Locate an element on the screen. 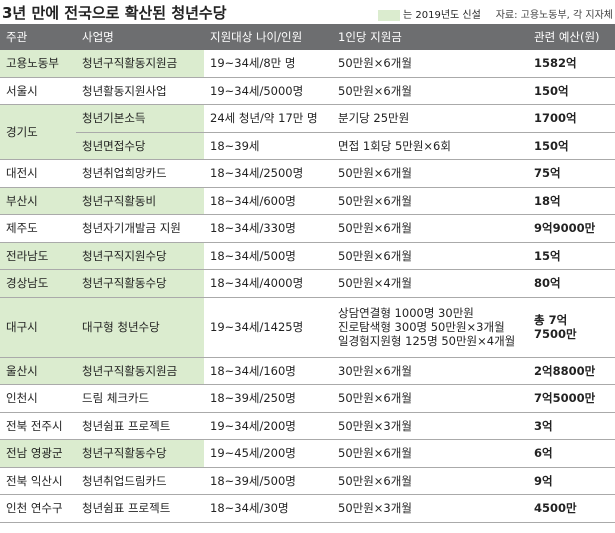 The width and height of the screenshot is (615, 533). program-cell: 청년구직활동수당 is located at coordinates (140, 283).